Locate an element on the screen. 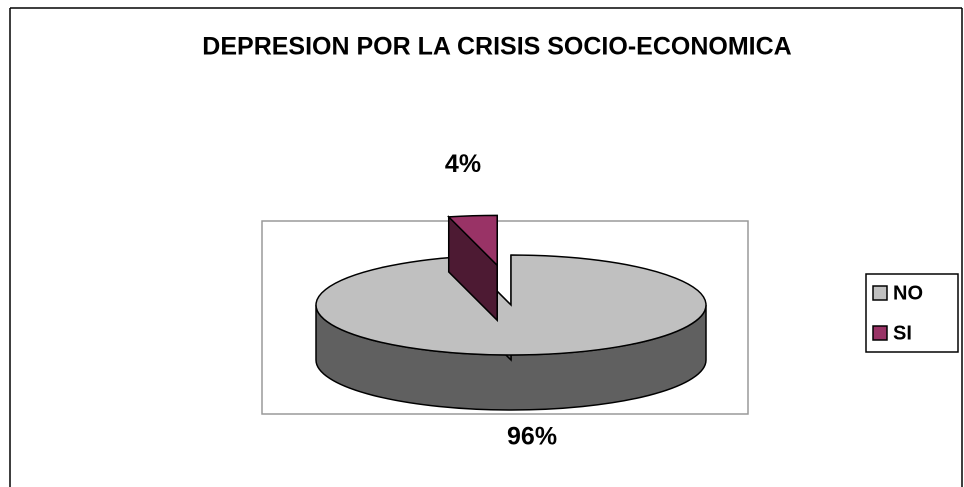  data-label: 4% is located at coordinates (463, 164).